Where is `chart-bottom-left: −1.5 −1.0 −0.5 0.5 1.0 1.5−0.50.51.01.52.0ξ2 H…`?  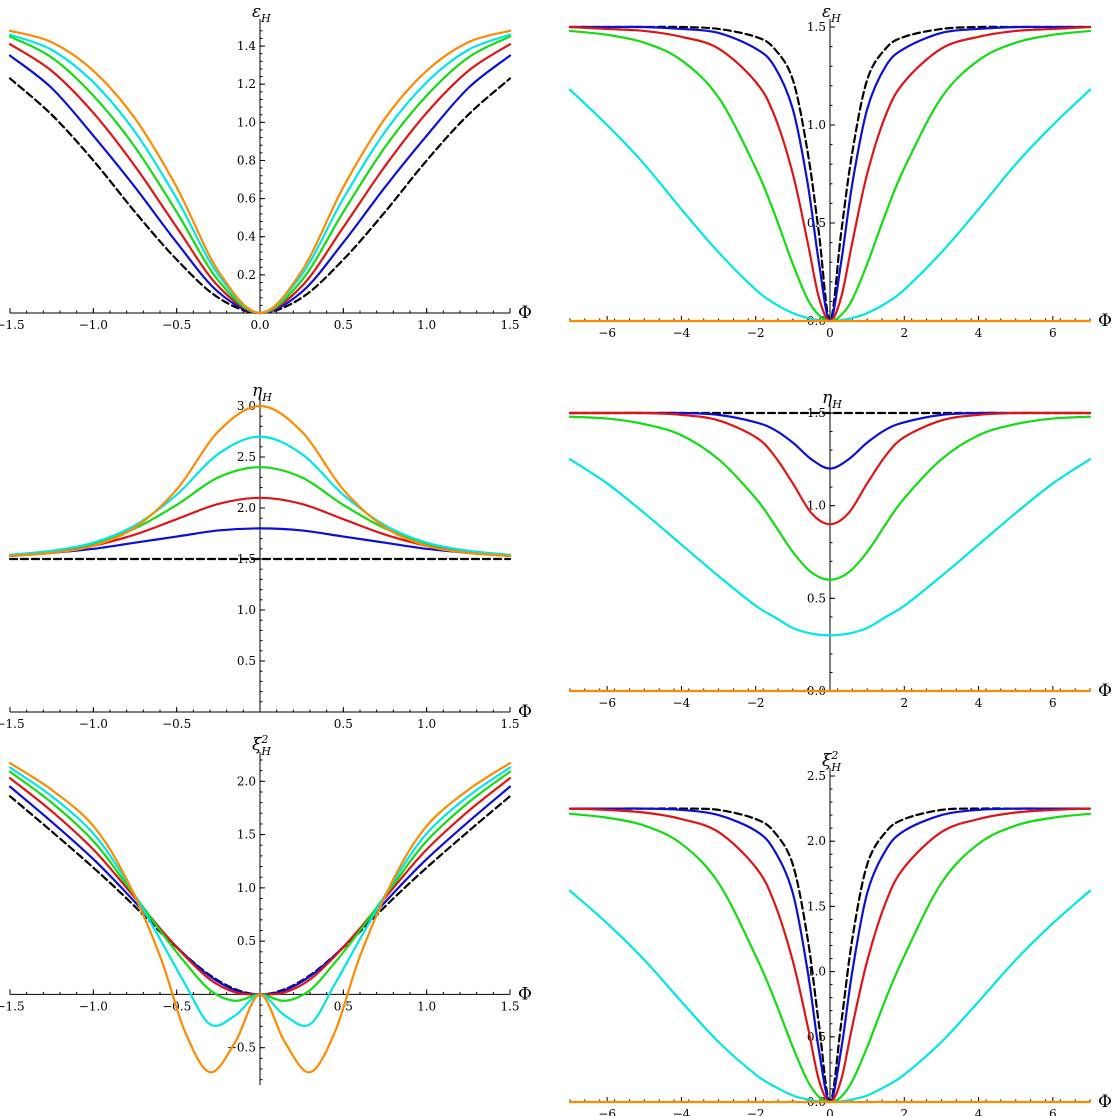 chart-bottom-left: −1.5 −1.0 −0.5 0.5 1.0 1.5−0.50.51.01.52.0ξ2 H… is located at coordinates (266, 909).